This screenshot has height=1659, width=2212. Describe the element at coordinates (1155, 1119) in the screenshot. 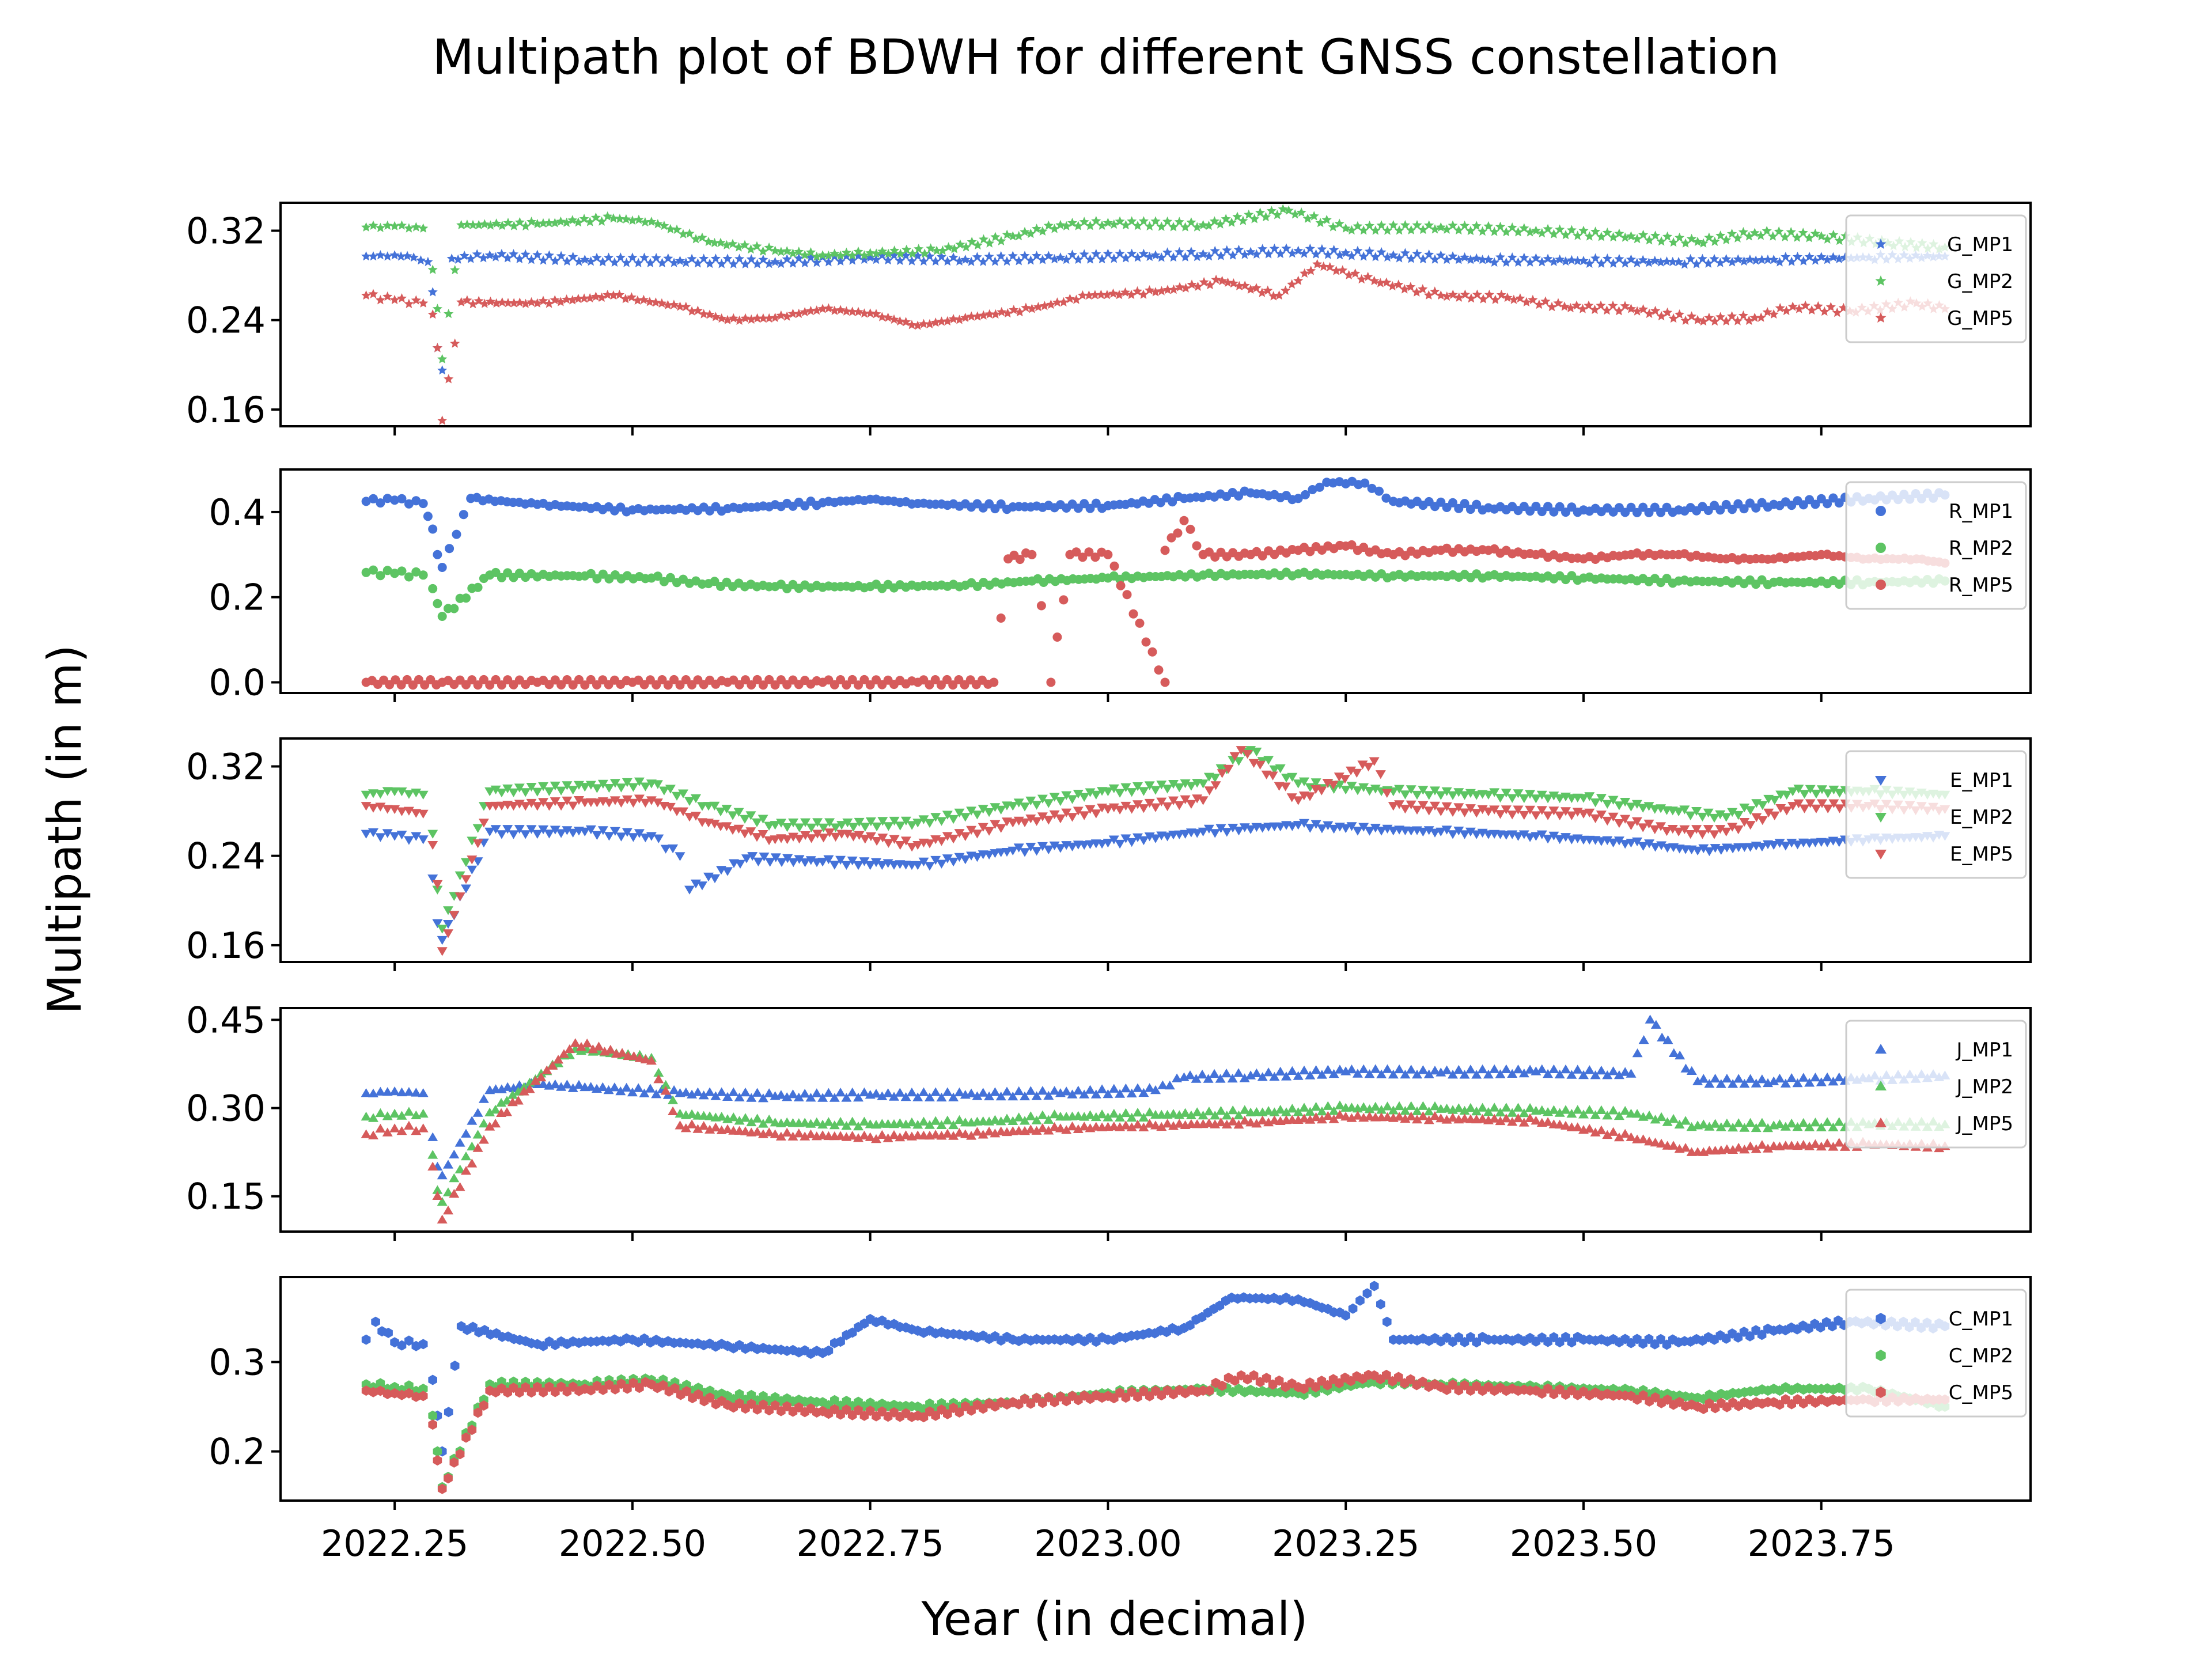

I see `data-points` at that location.